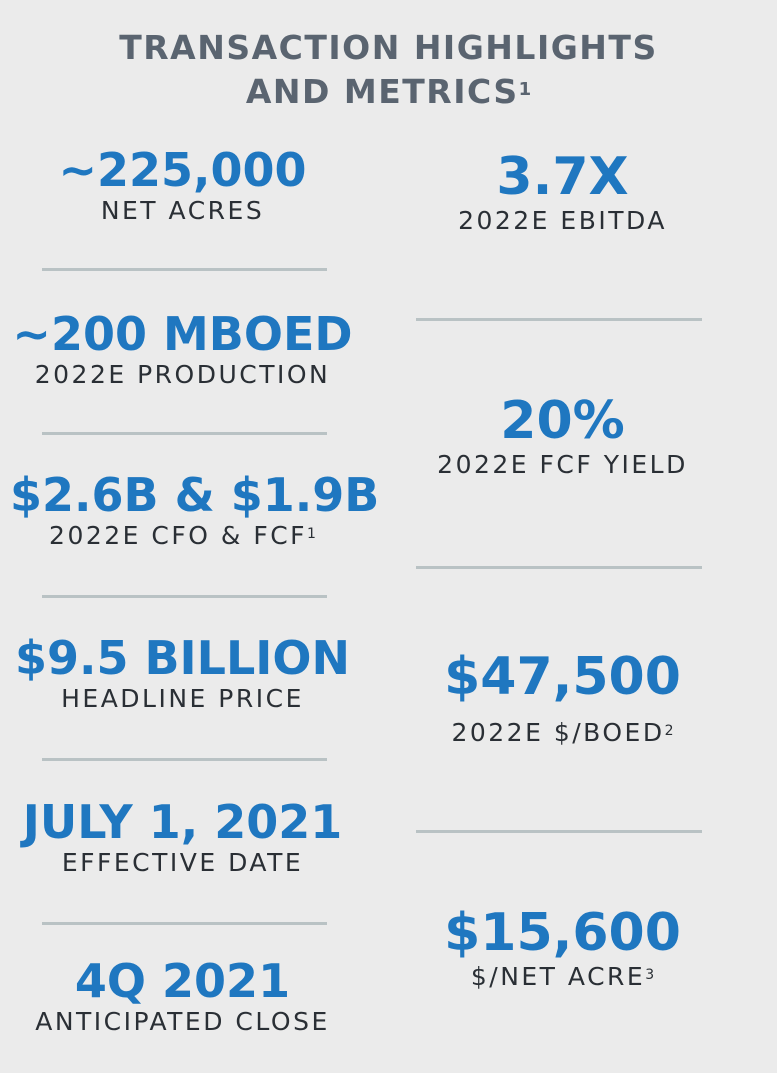 This screenshot has height=1073, width=777. Describe the element at coordinates (525, 89) in the screenshot. I see `title-footnote: 1` at that location.